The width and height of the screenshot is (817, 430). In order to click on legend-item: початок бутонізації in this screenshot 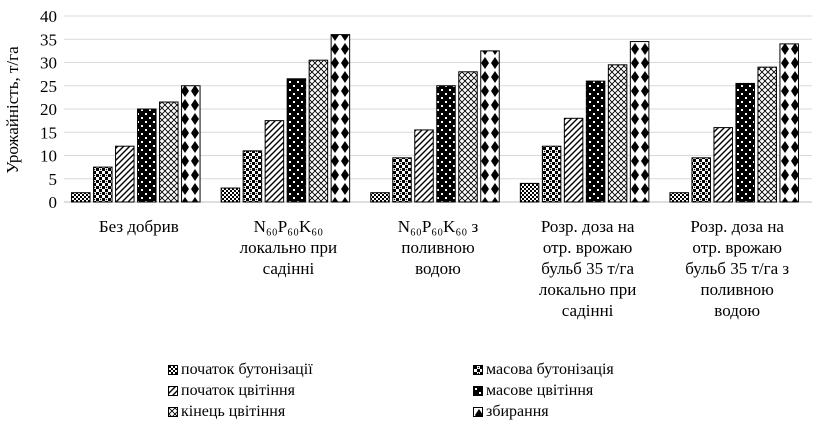, I will do `click(240, 370)`.